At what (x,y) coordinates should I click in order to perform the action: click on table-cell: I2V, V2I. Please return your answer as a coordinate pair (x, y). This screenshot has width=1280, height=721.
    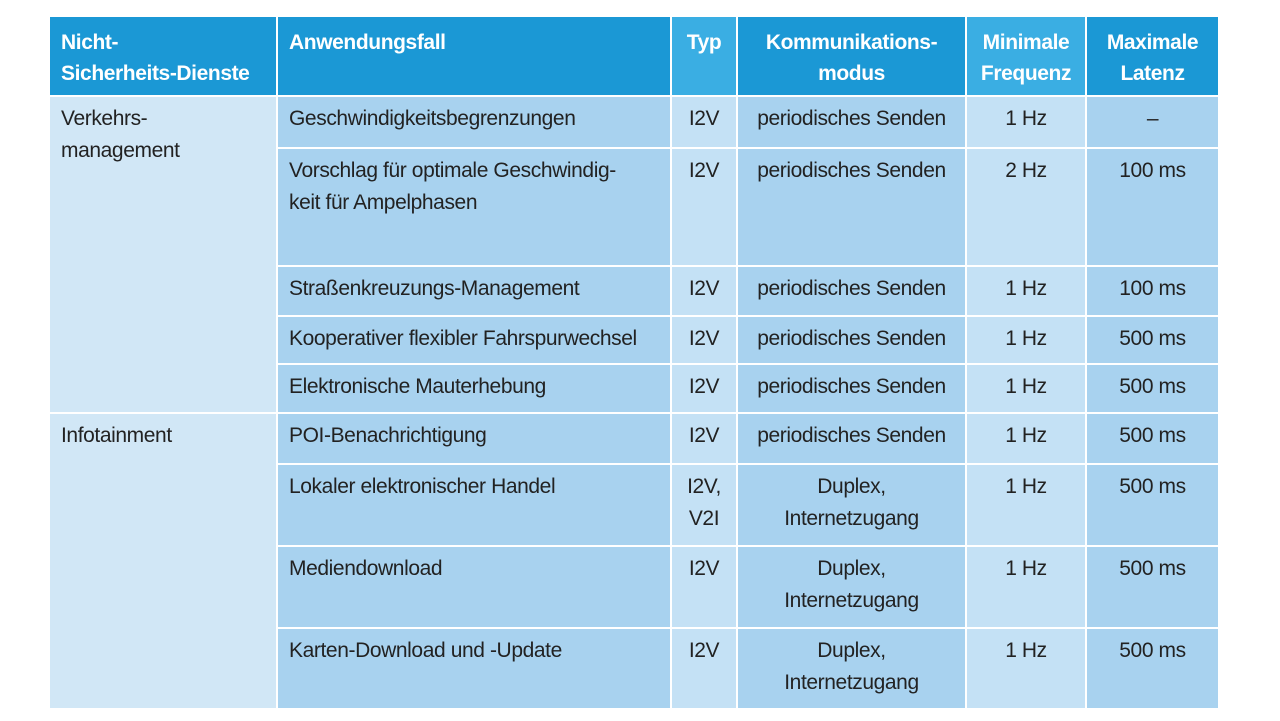
    Looking at the image, I should click on (704, 505).